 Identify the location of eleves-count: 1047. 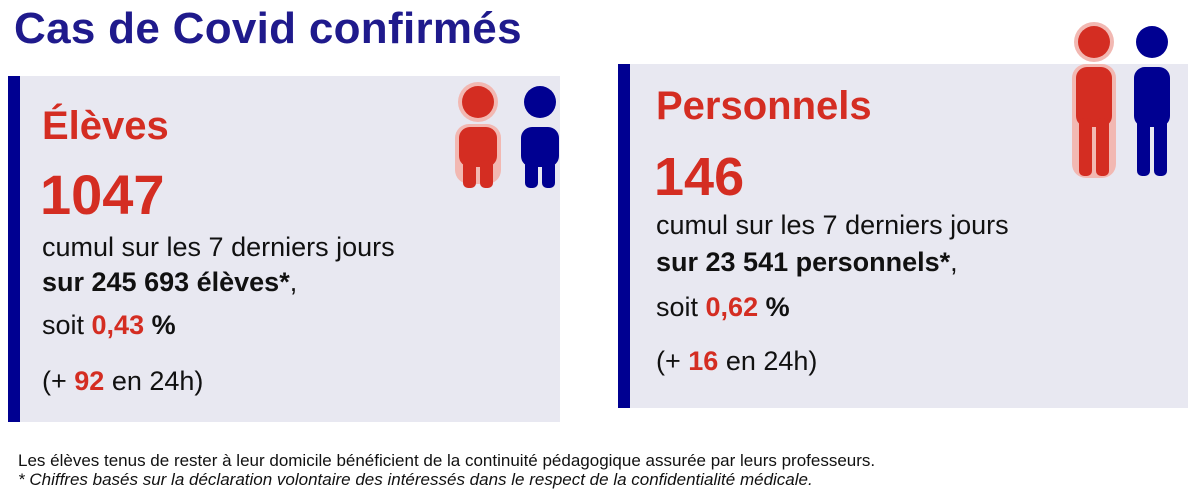
(102, 194).